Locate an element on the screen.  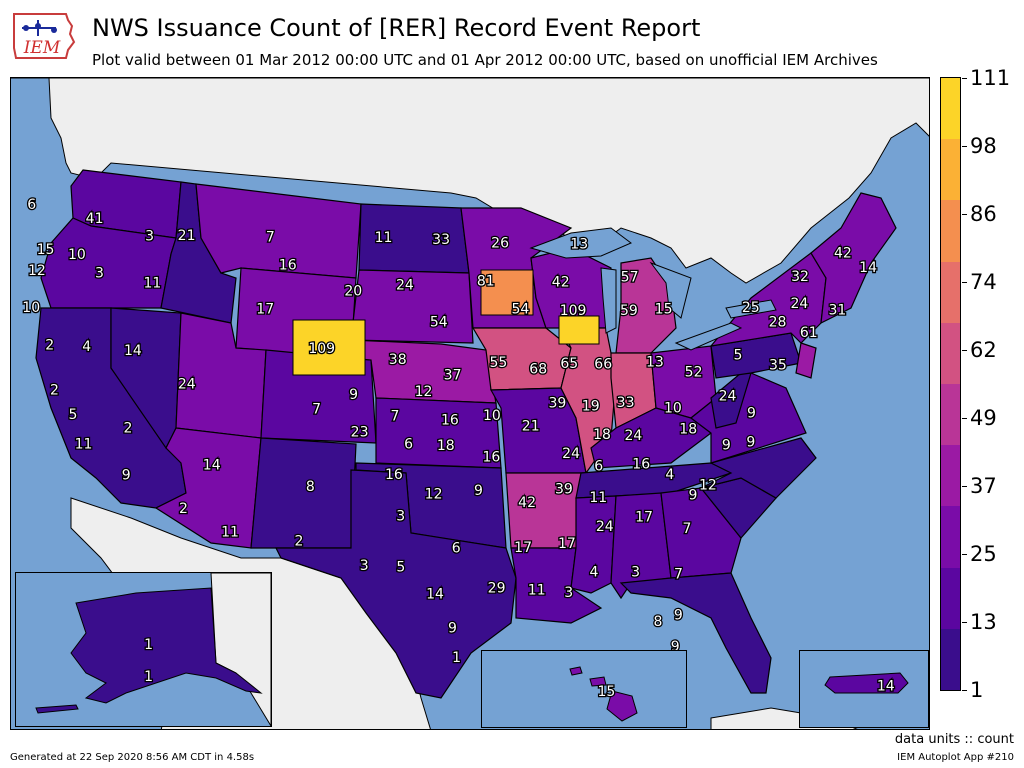
wfo-count-label: 54 is located at coordinates (520, 309).